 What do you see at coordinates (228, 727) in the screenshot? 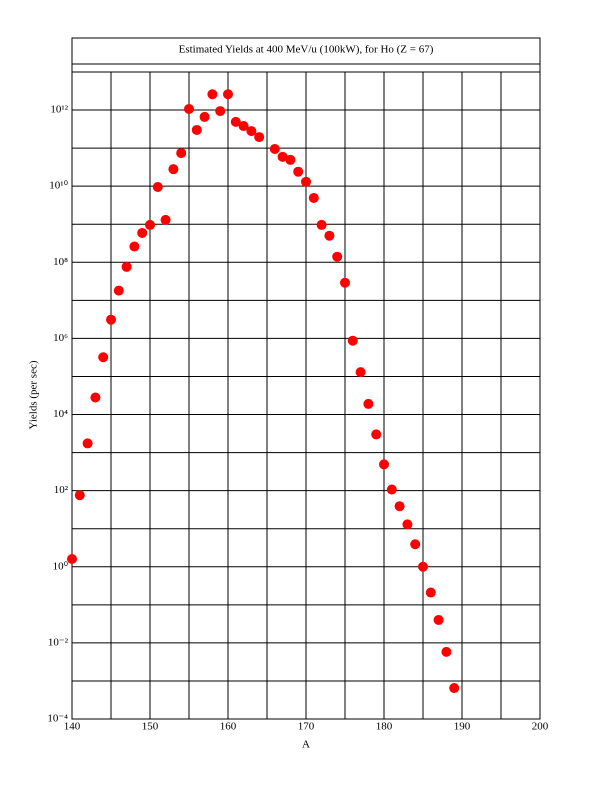
I see `x-tick-label: 160` at bounding box center [228, 727].